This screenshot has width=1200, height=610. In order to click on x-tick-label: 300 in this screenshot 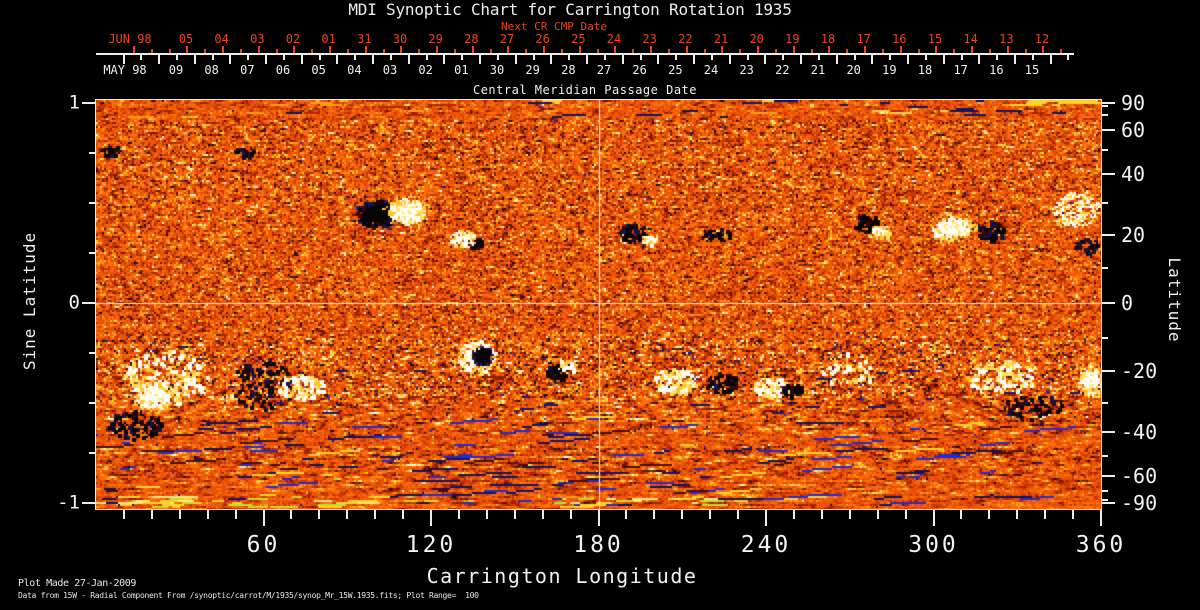, I will do `click(933, 545)`.